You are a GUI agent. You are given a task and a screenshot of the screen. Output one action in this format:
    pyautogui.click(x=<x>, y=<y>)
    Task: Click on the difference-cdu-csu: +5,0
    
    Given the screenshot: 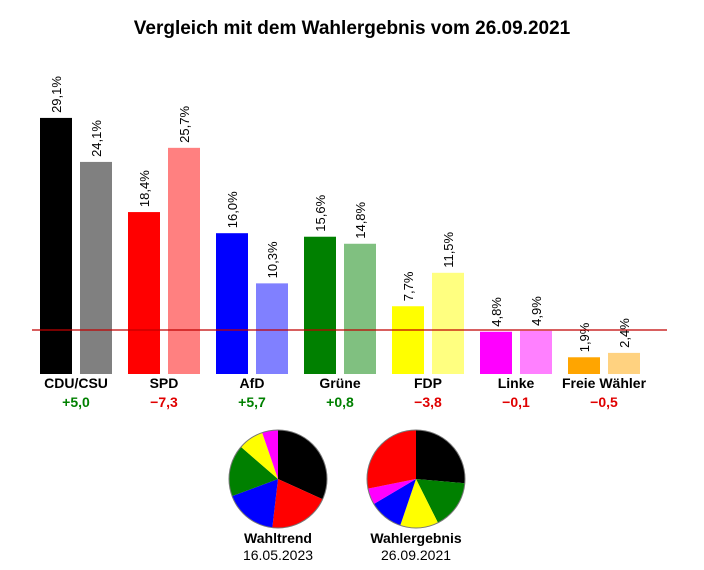 What is the action you would take?
    pyautogui.click(x=76, y=402)
    